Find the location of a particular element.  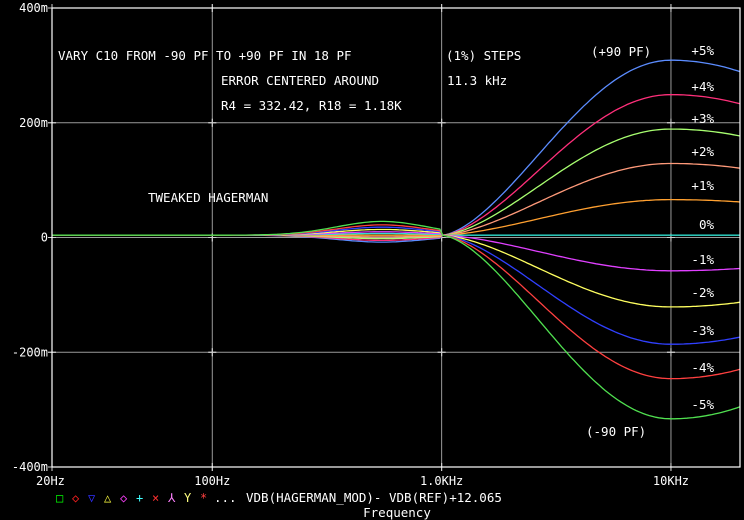

series-label: +3% is located at coordinates (702, 118).